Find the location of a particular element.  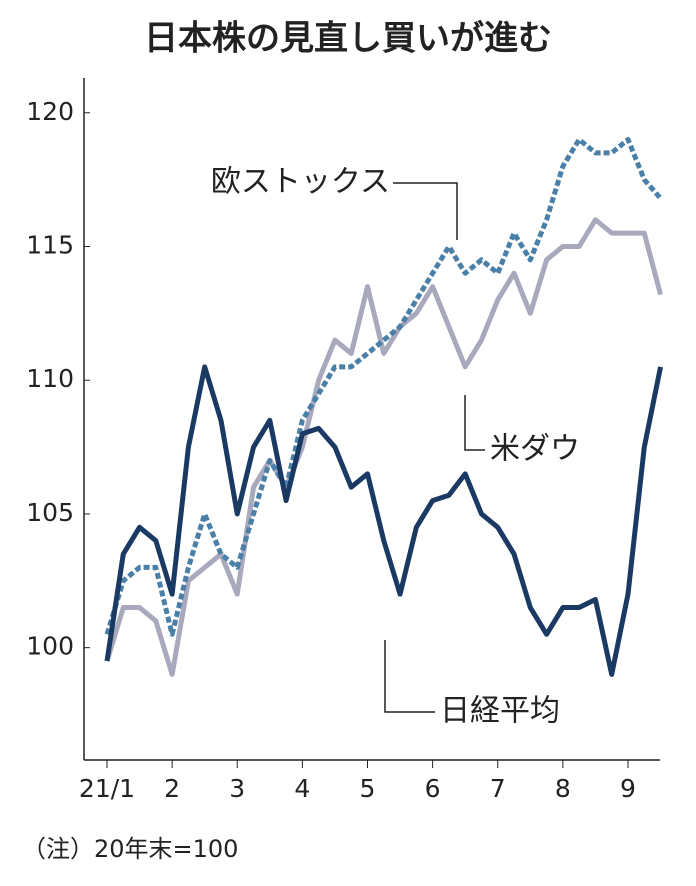

x-tick-label: 7 is located at coordinates (498, 788).